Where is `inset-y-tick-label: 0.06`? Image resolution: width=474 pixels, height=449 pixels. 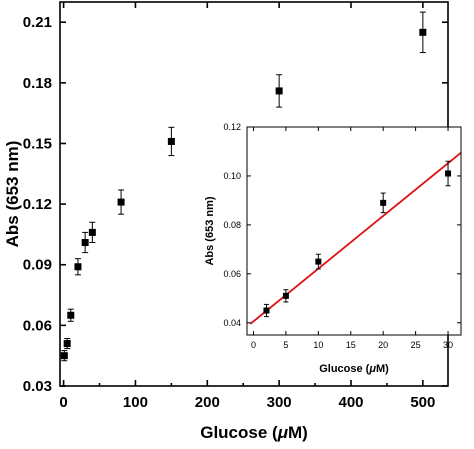
inset-y-tick-label: 0.06 is located at coordinates (232, 274).